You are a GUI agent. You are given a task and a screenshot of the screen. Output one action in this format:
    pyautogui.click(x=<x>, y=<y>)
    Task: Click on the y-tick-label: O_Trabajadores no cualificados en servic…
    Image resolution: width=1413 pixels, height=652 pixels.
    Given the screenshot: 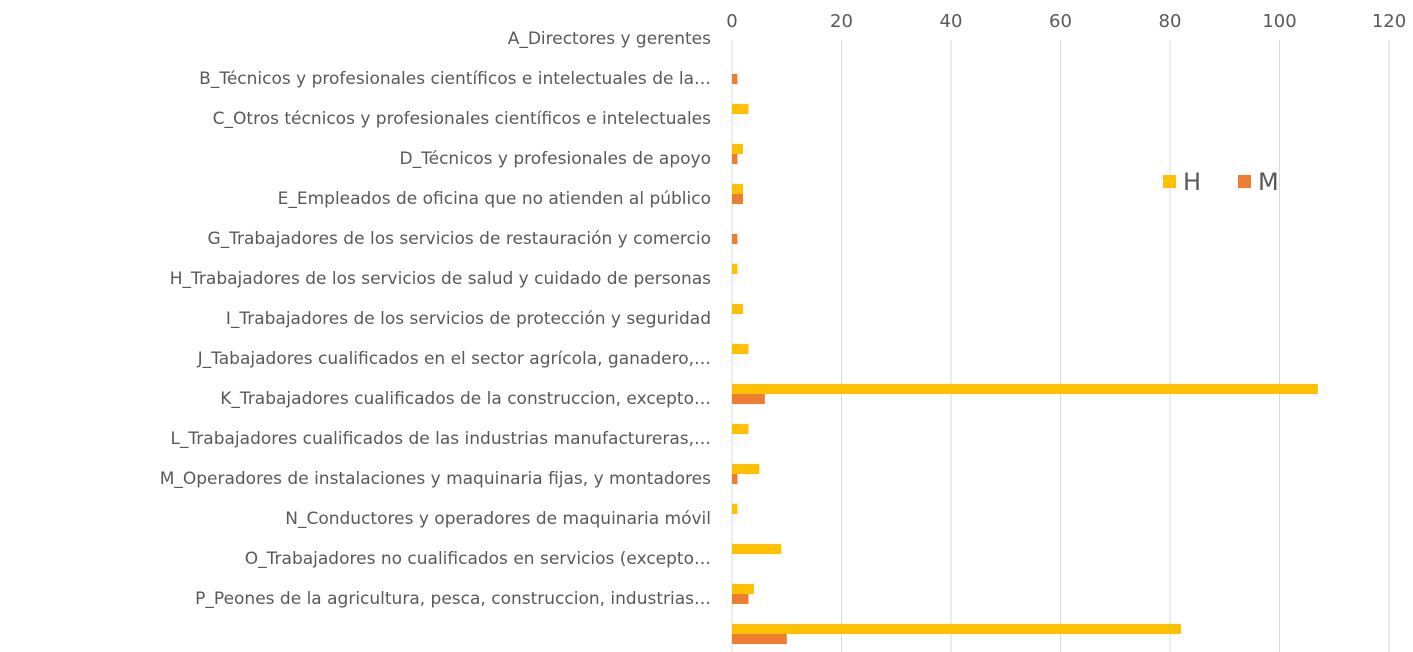 What is the action you would take?
    pyautogui.click(x=478, y=559)
    